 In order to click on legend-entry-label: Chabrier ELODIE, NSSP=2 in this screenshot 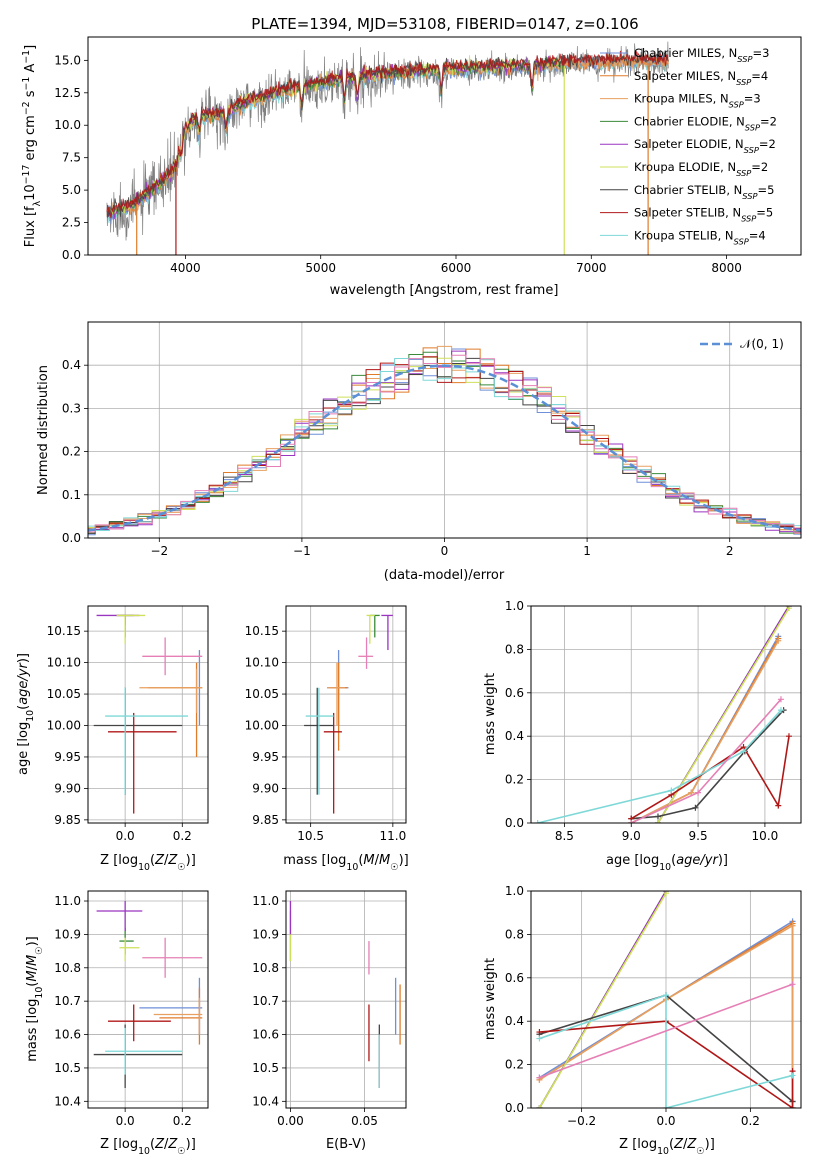, I will do `click(705, 123)`.